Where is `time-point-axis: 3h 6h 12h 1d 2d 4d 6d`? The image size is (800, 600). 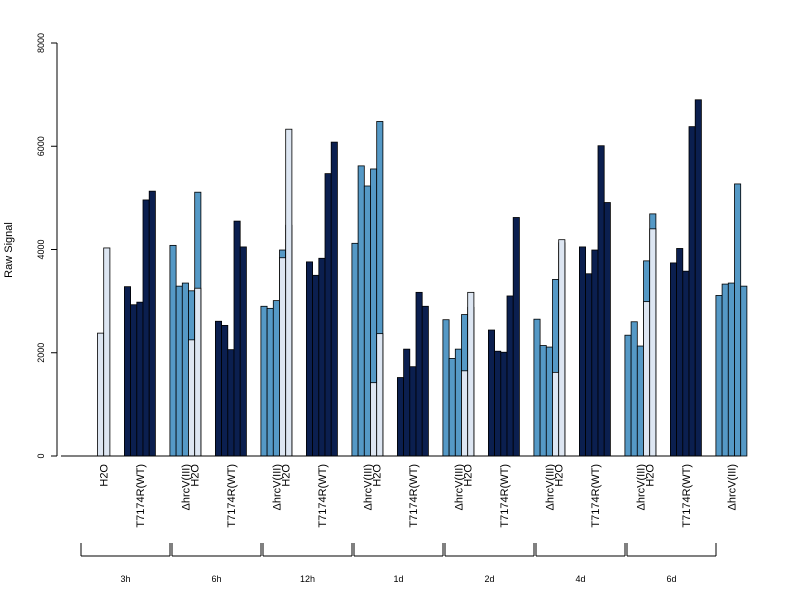
time-point-axis: 3h 6h 12h 1d 2d 4d 6d is located at coordinates (398, 563).